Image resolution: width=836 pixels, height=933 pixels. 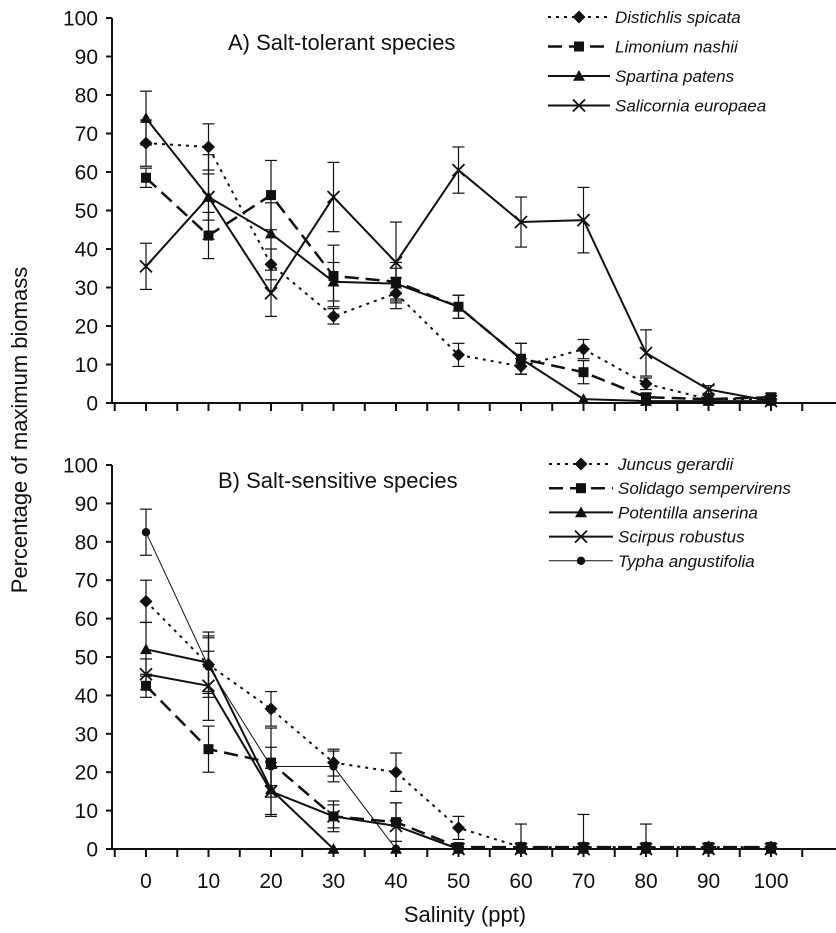 I want to click on x-tick-label: 60, so click(x=520, y=881).